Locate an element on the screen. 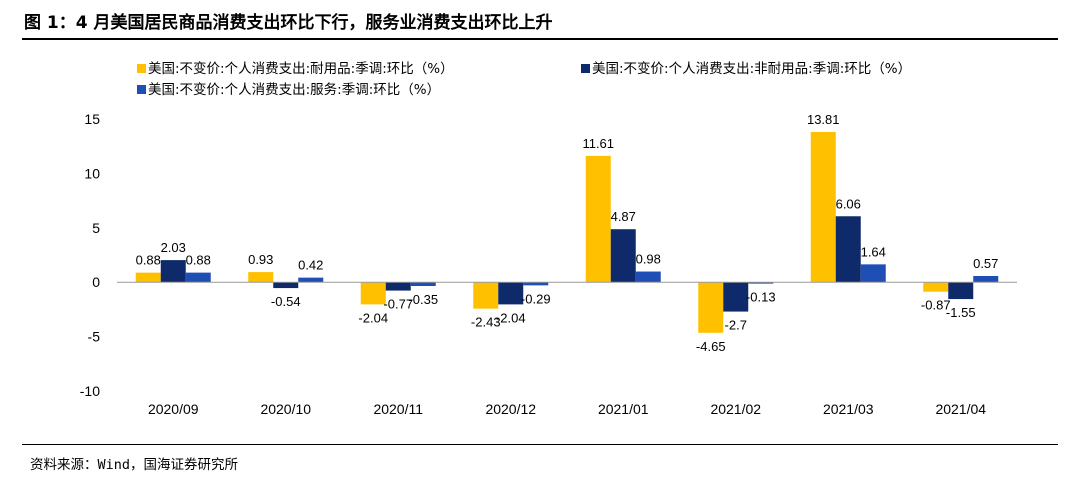 The image size is (1065, 478). data-label: 11.61 is located at coordinates (598, 143).